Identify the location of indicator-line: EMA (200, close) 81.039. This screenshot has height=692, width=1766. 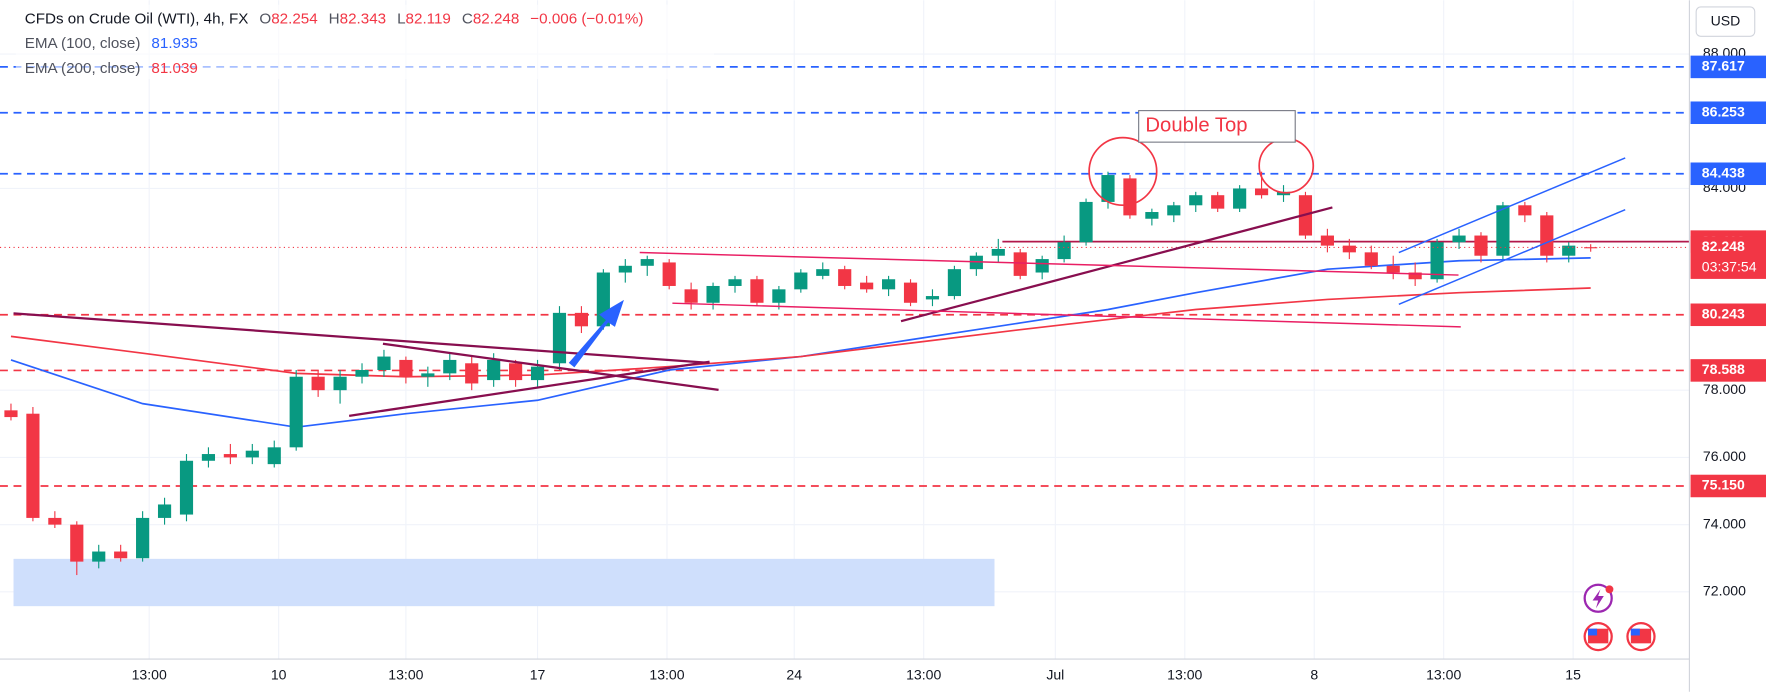
(111, 68).